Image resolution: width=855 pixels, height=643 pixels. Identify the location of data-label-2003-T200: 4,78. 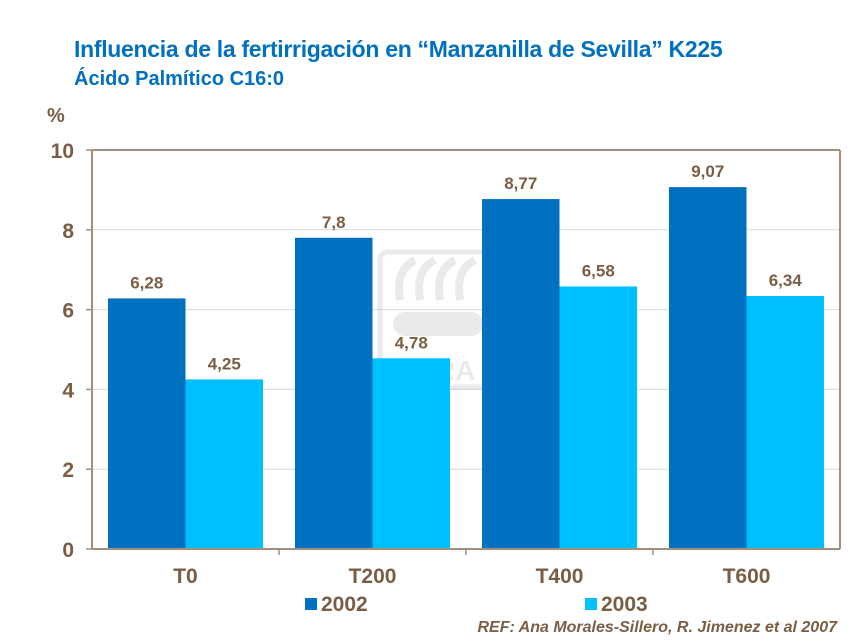
(411, 342).